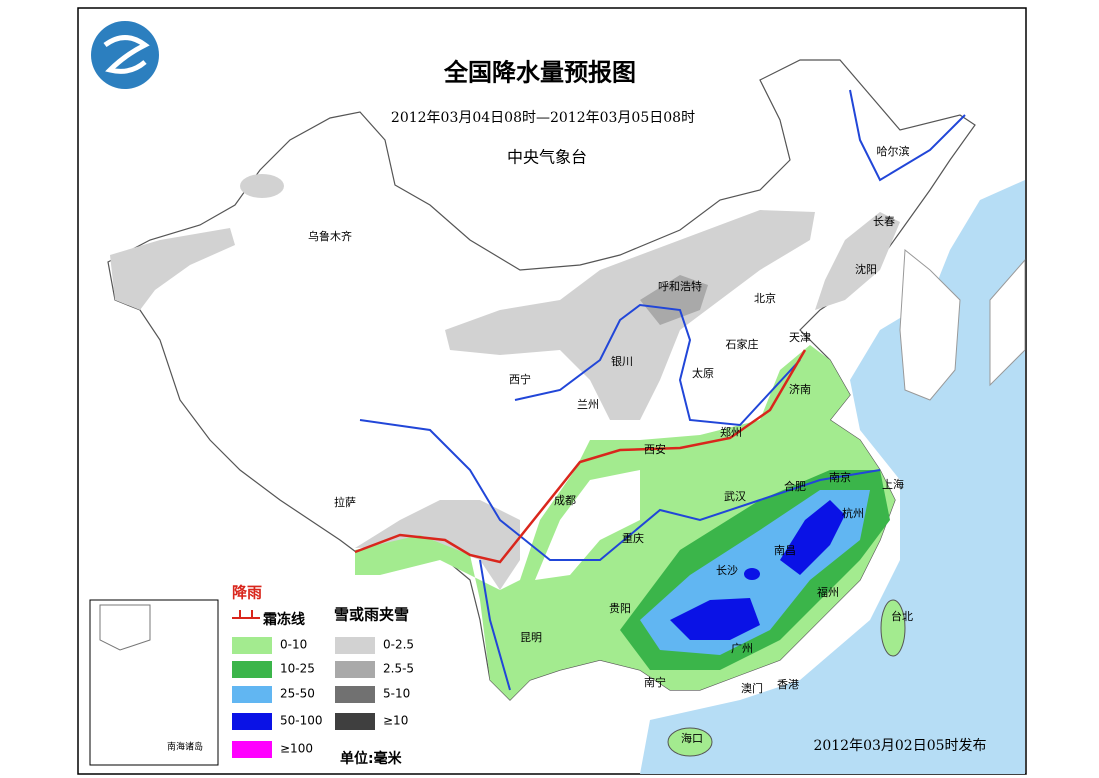  Describe the element at coordinates (866, 269) in the screenshot. I see `city-label: 沈阳` at that location.